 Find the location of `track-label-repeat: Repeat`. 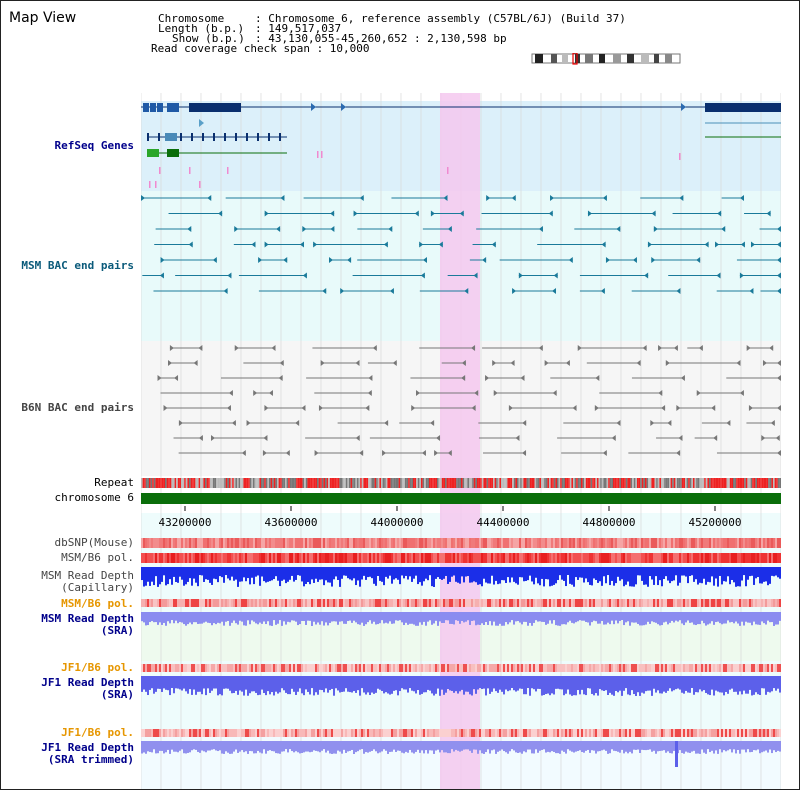

track-label-repeat: Repeat is located at coordinates (114, 482).